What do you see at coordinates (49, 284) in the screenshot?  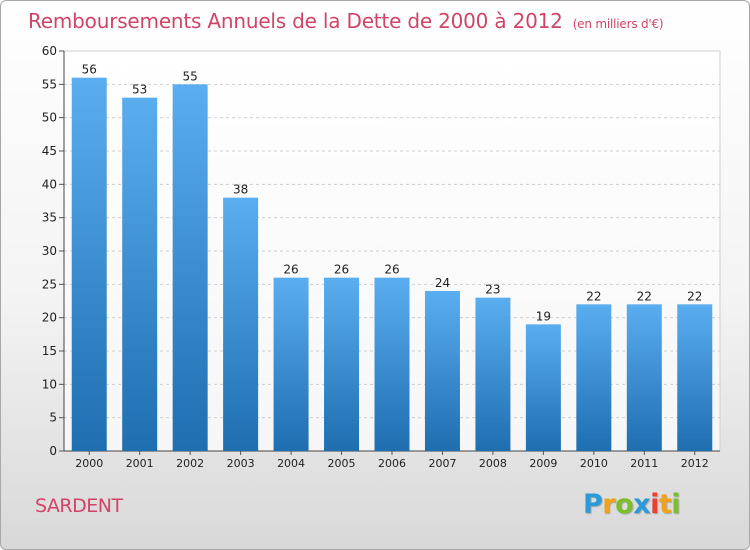 I see `y-tick-label: 25` at bounding box center [49, 284].